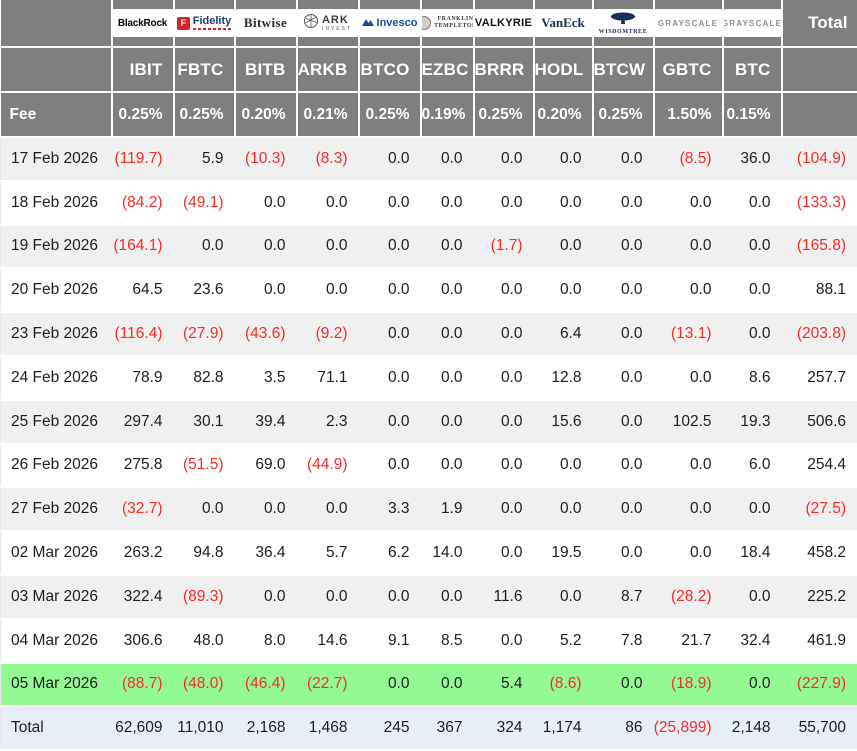 The height and width of the screenshot is (751, 857). Describe the element at coordinates (819, 378) in the screenshot. I see `row-total-cell: 257.7` at that location.